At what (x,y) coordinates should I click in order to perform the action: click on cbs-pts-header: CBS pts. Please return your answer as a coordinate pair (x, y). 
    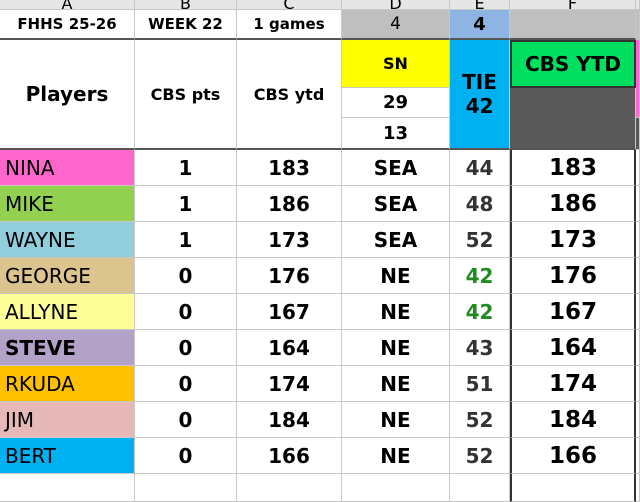
    Looking at the image, I should click on (186, 95).